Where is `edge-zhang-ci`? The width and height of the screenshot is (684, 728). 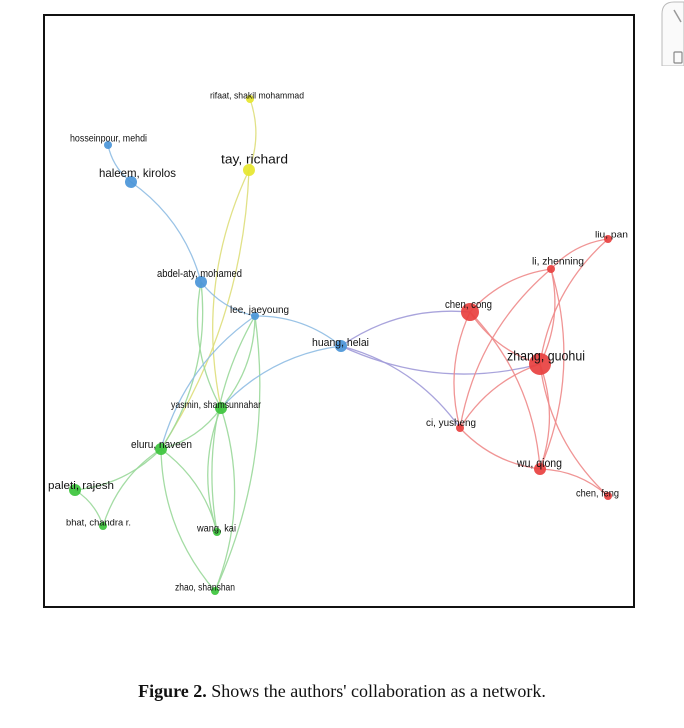 edge-zhang-ci is located at coordinates (500, 396).